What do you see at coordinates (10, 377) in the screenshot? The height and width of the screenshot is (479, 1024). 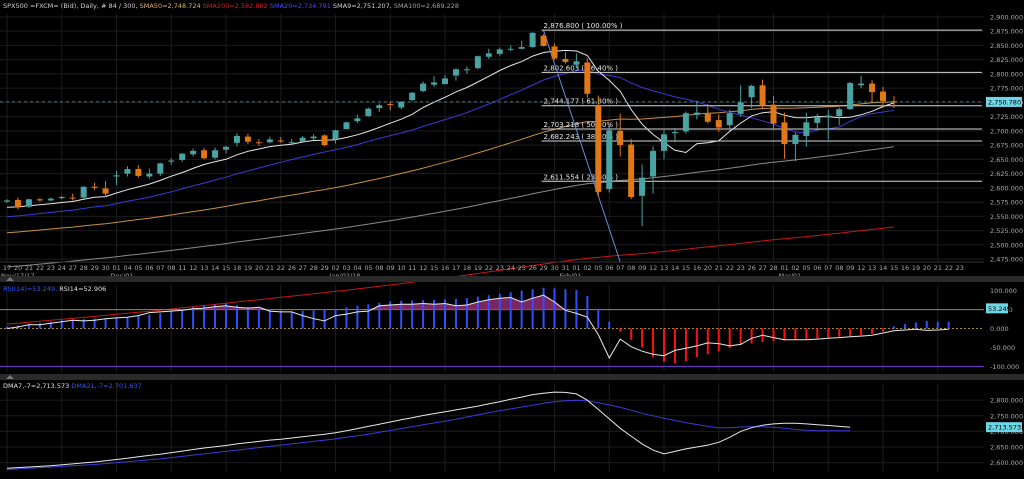 I see `collapse-arrow-icon` at bounding box center [10, 377].